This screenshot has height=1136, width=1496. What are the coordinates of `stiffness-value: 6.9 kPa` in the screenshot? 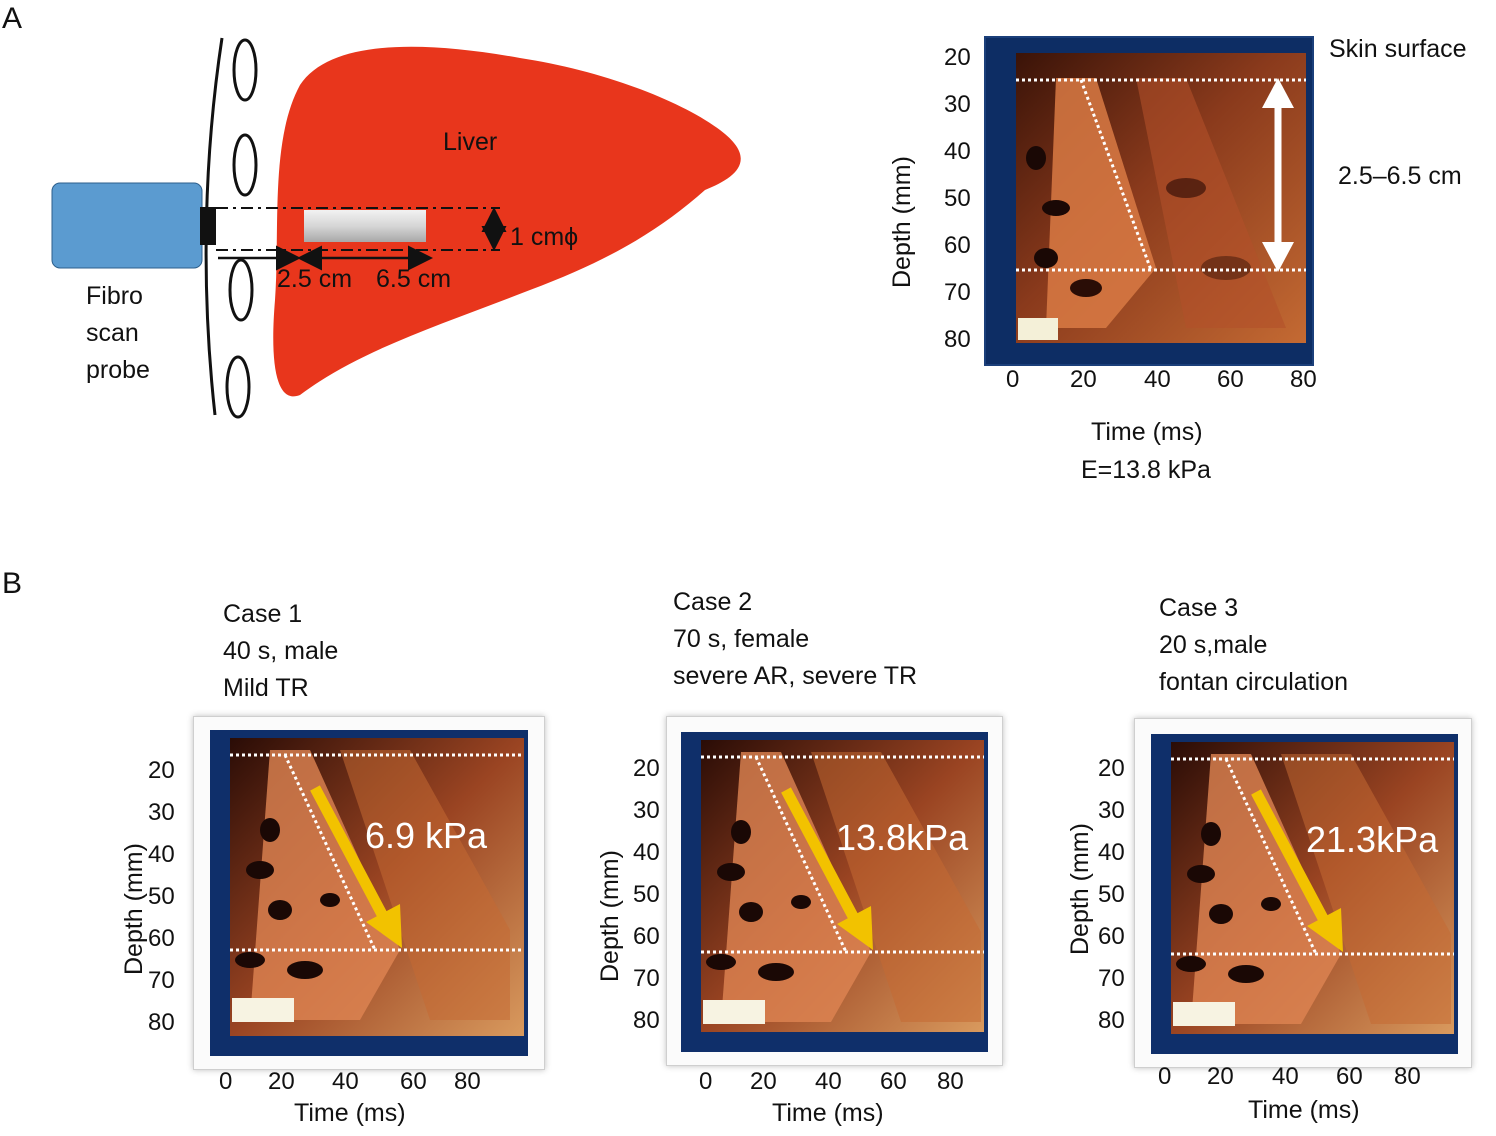 It's located at (426, 835).